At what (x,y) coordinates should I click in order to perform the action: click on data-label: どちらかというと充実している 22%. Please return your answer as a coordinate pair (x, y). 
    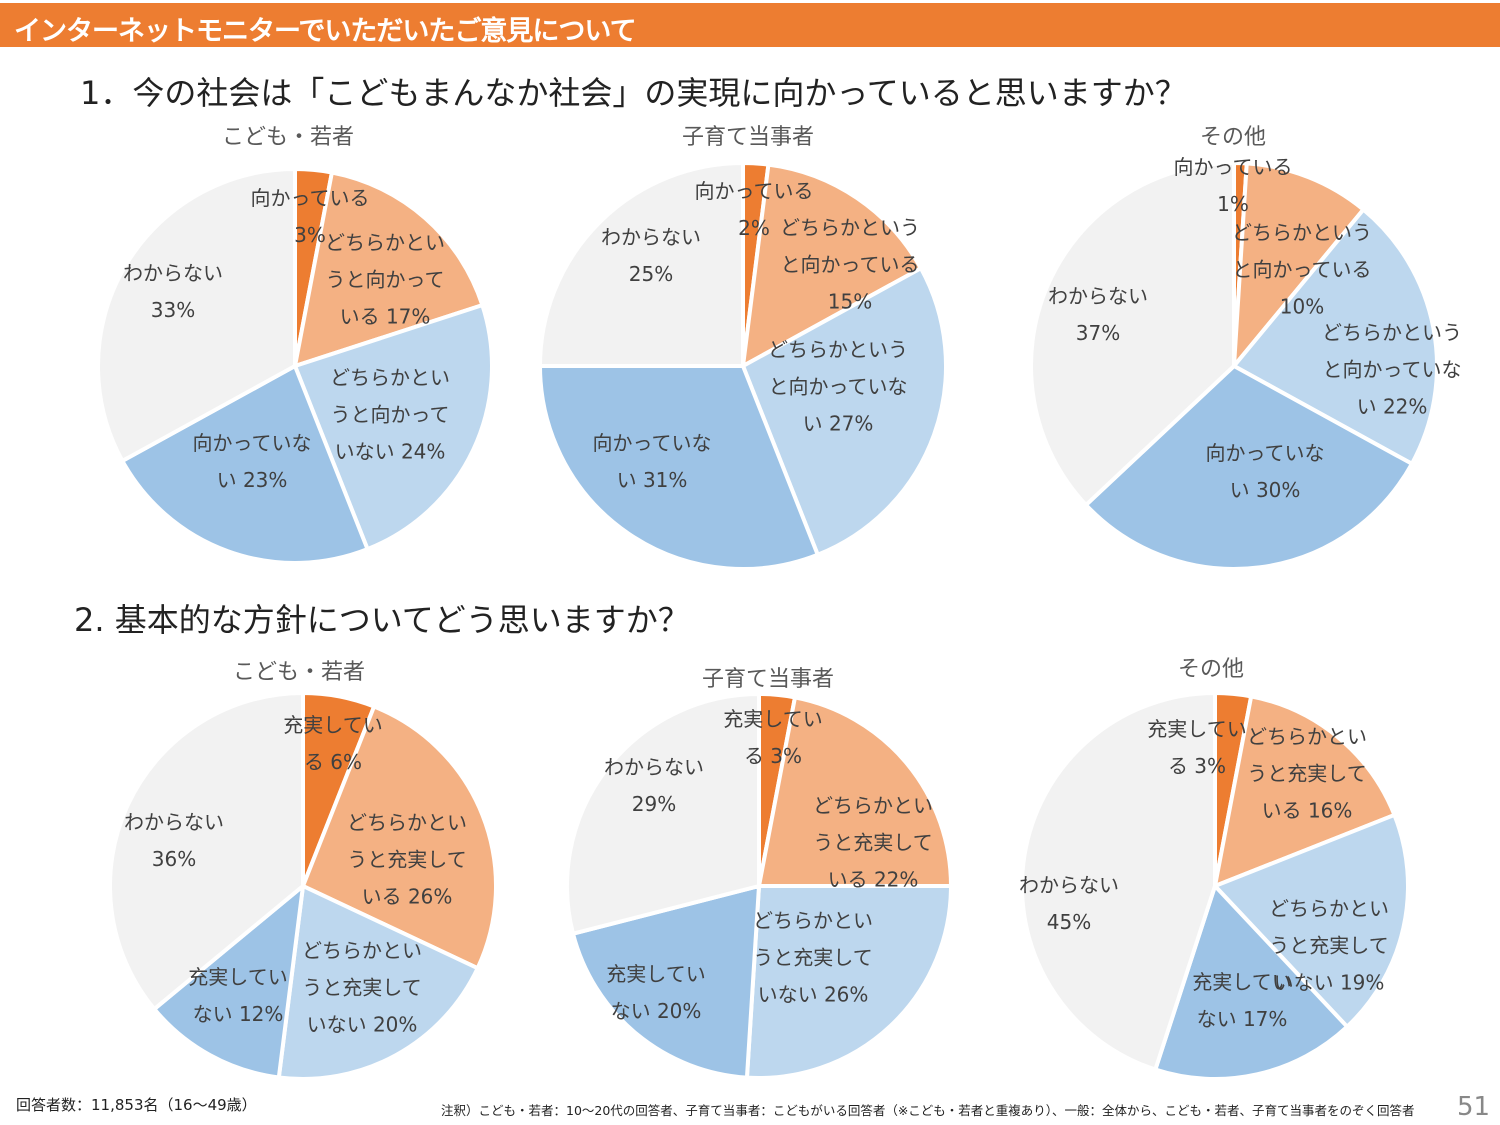
    Looking at the image, I should click on (873, 842).